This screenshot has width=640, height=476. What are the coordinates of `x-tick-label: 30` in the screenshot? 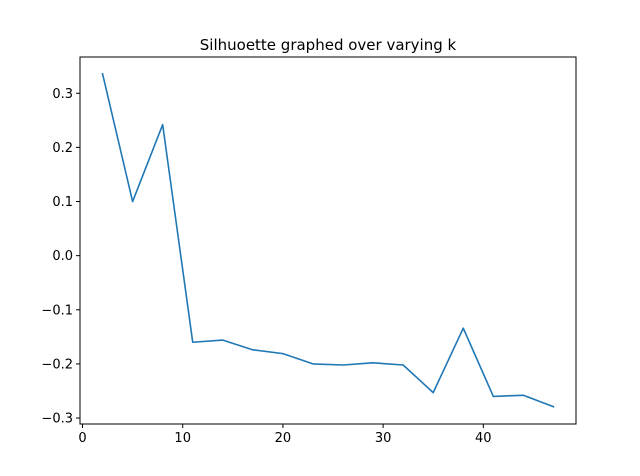 It's located at (383, 438).